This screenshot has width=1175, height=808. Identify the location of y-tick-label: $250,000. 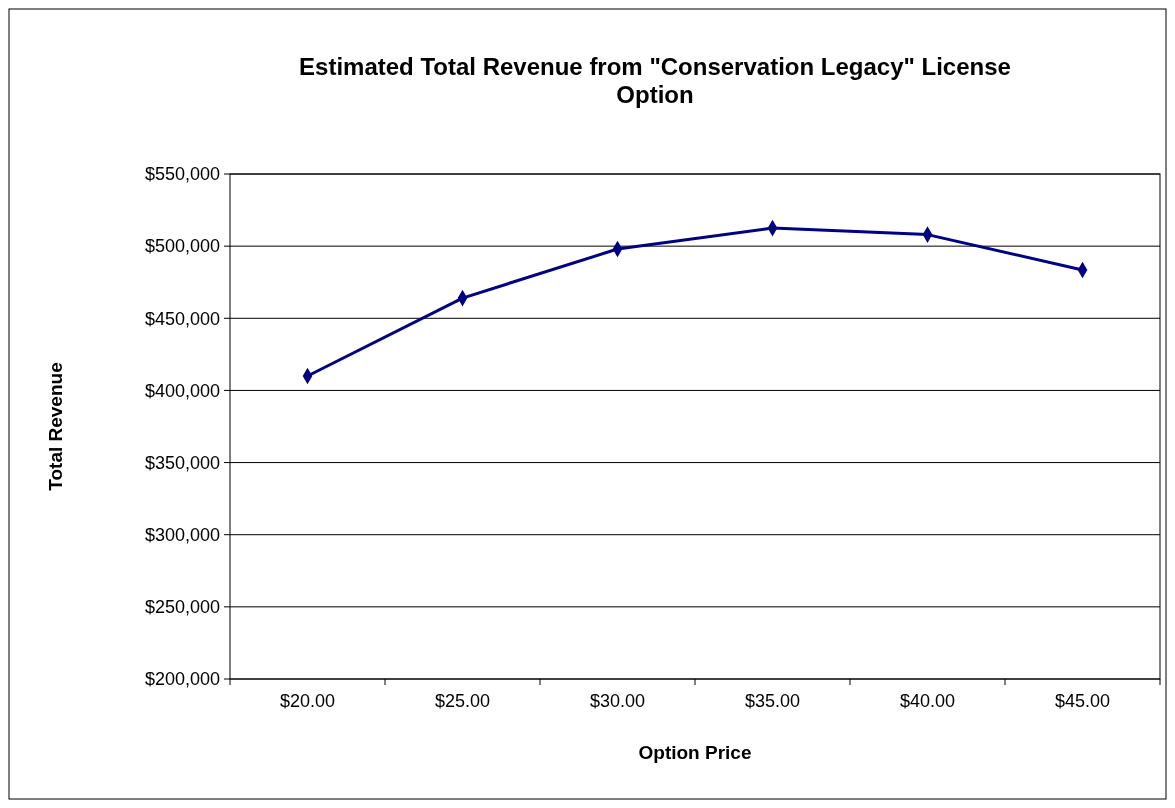
(182, 607).